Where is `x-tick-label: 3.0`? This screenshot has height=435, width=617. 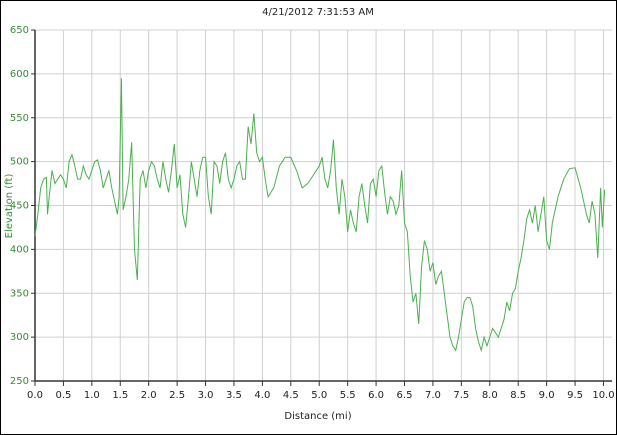 x-tick-label: 3.0 is located at coordinates (206, 395).